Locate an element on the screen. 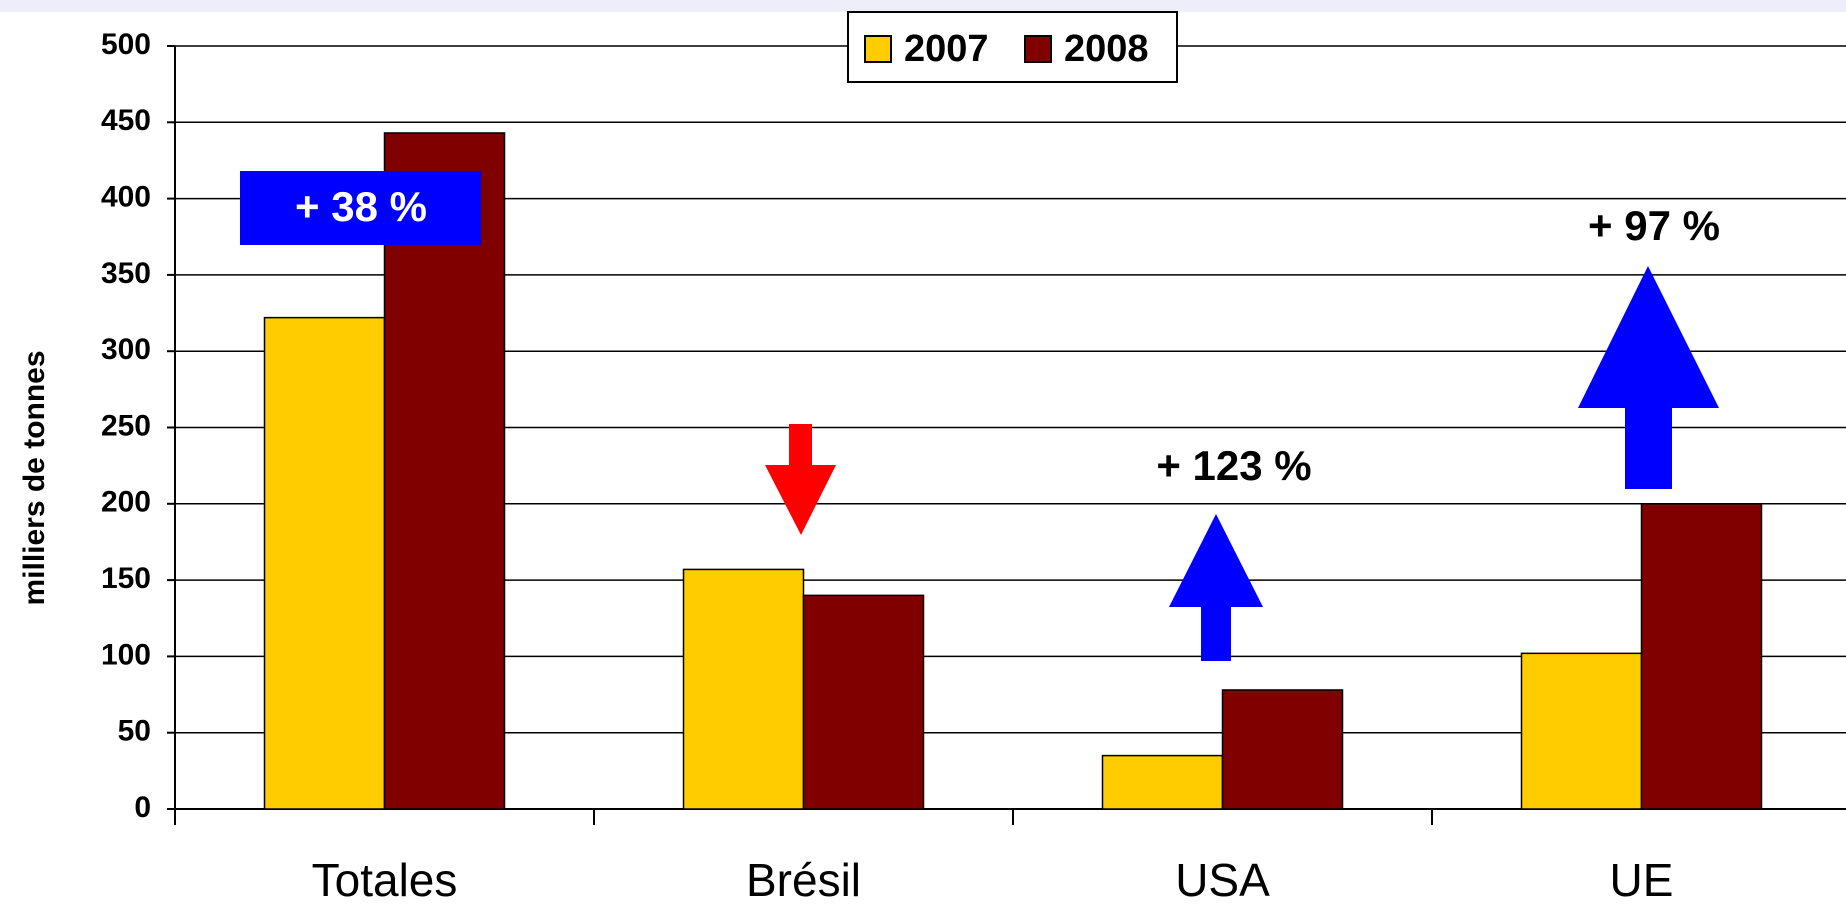 This screenshot has width=1846, height=911. down-arrow is located at coordinates (800, 479).